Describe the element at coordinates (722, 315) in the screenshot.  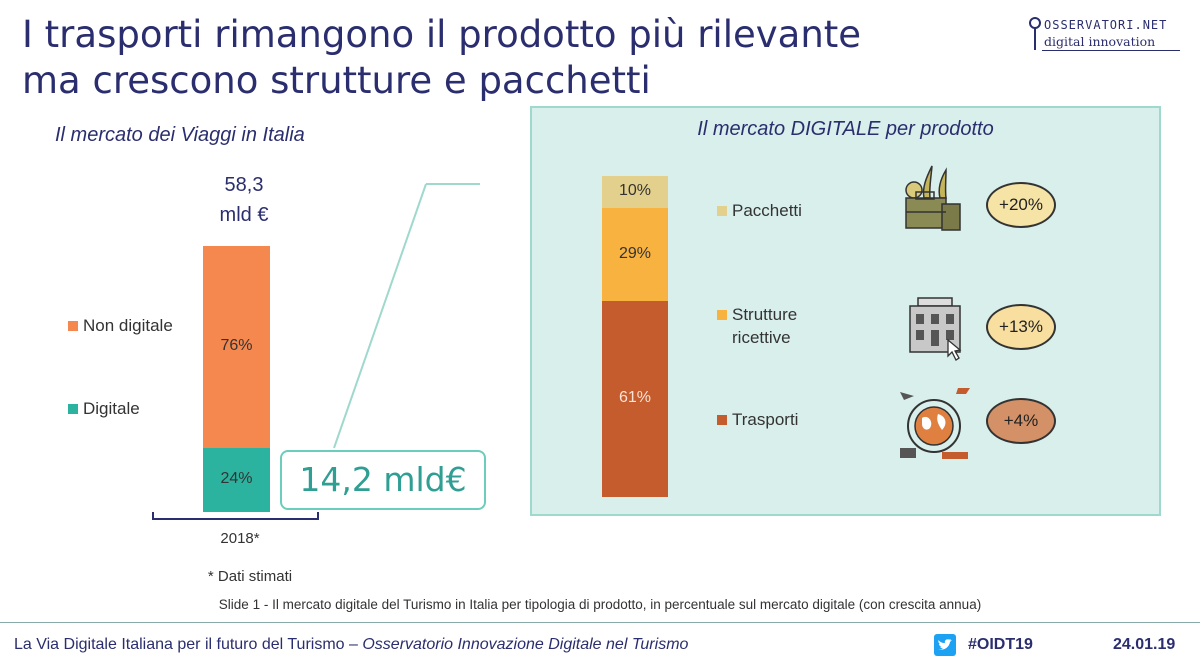
I see `legend-swatch-strutture` at that location.